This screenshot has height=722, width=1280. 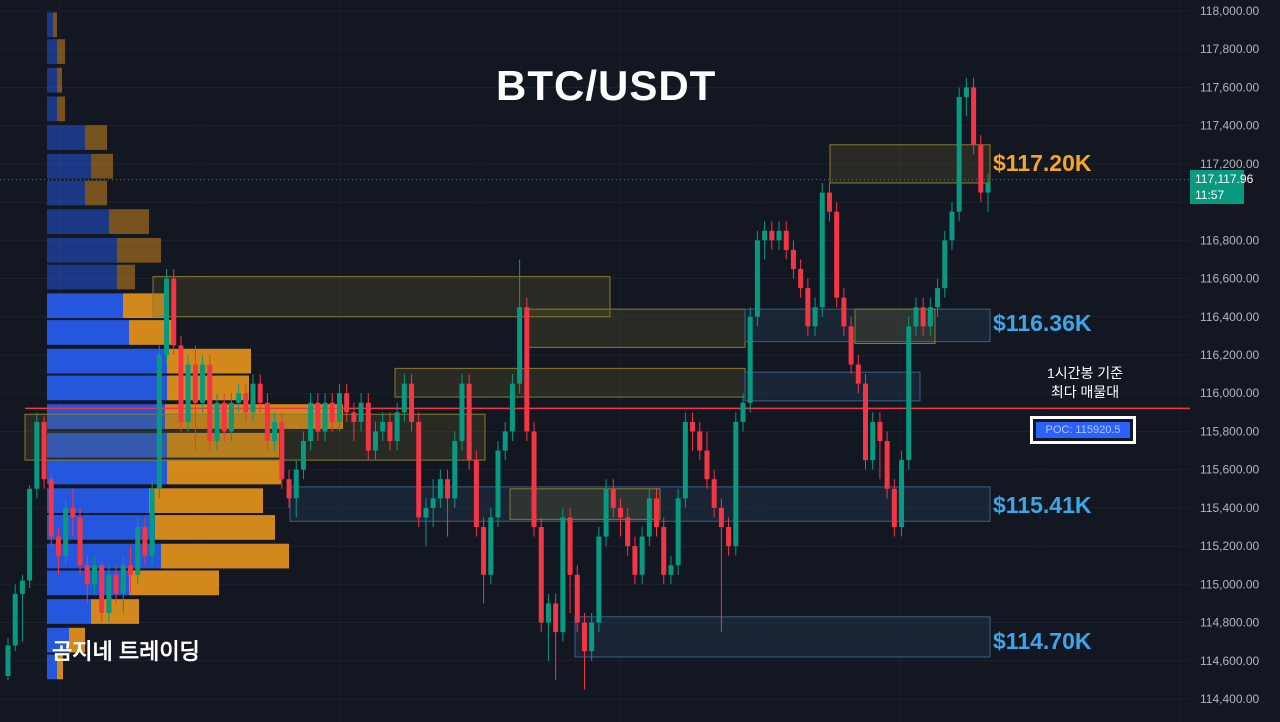 What do you see at coordinates (1229, 393) in the screenshot?
I see `axis-tick-label: 116,000.00` at bounding box center [1229, 393].